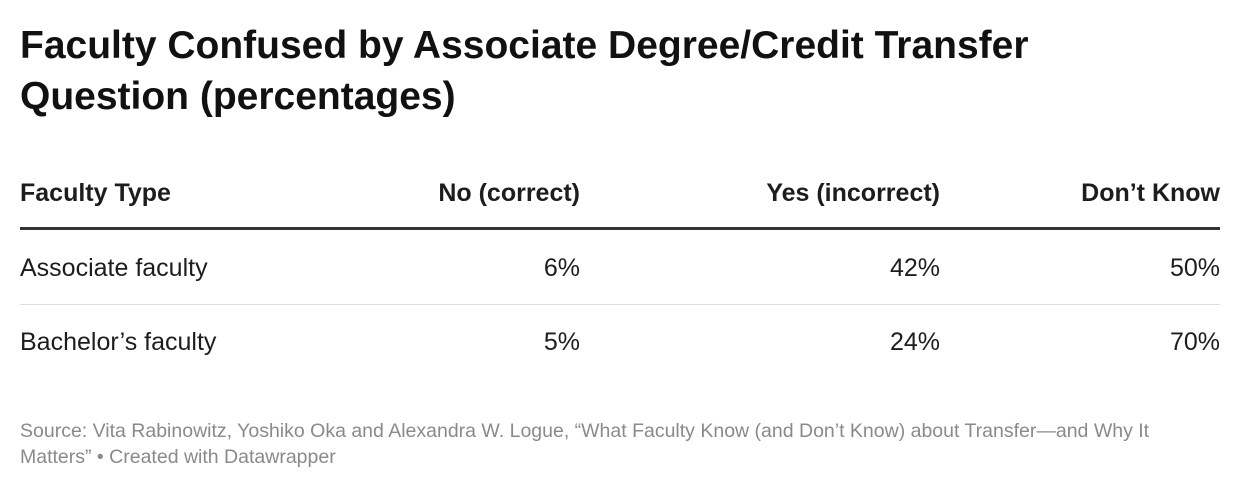 The image size is (1240, 490). I want to click on row-label: Associate faculty, so click(114, 268).